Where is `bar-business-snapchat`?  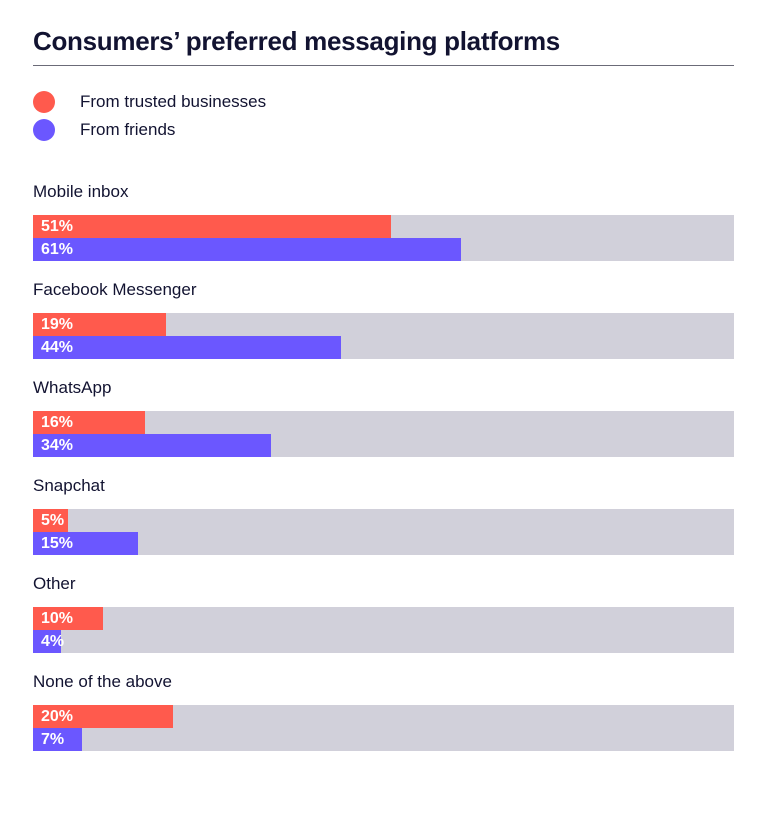
bar-business-snapchat is located at coordinates (51, 520).